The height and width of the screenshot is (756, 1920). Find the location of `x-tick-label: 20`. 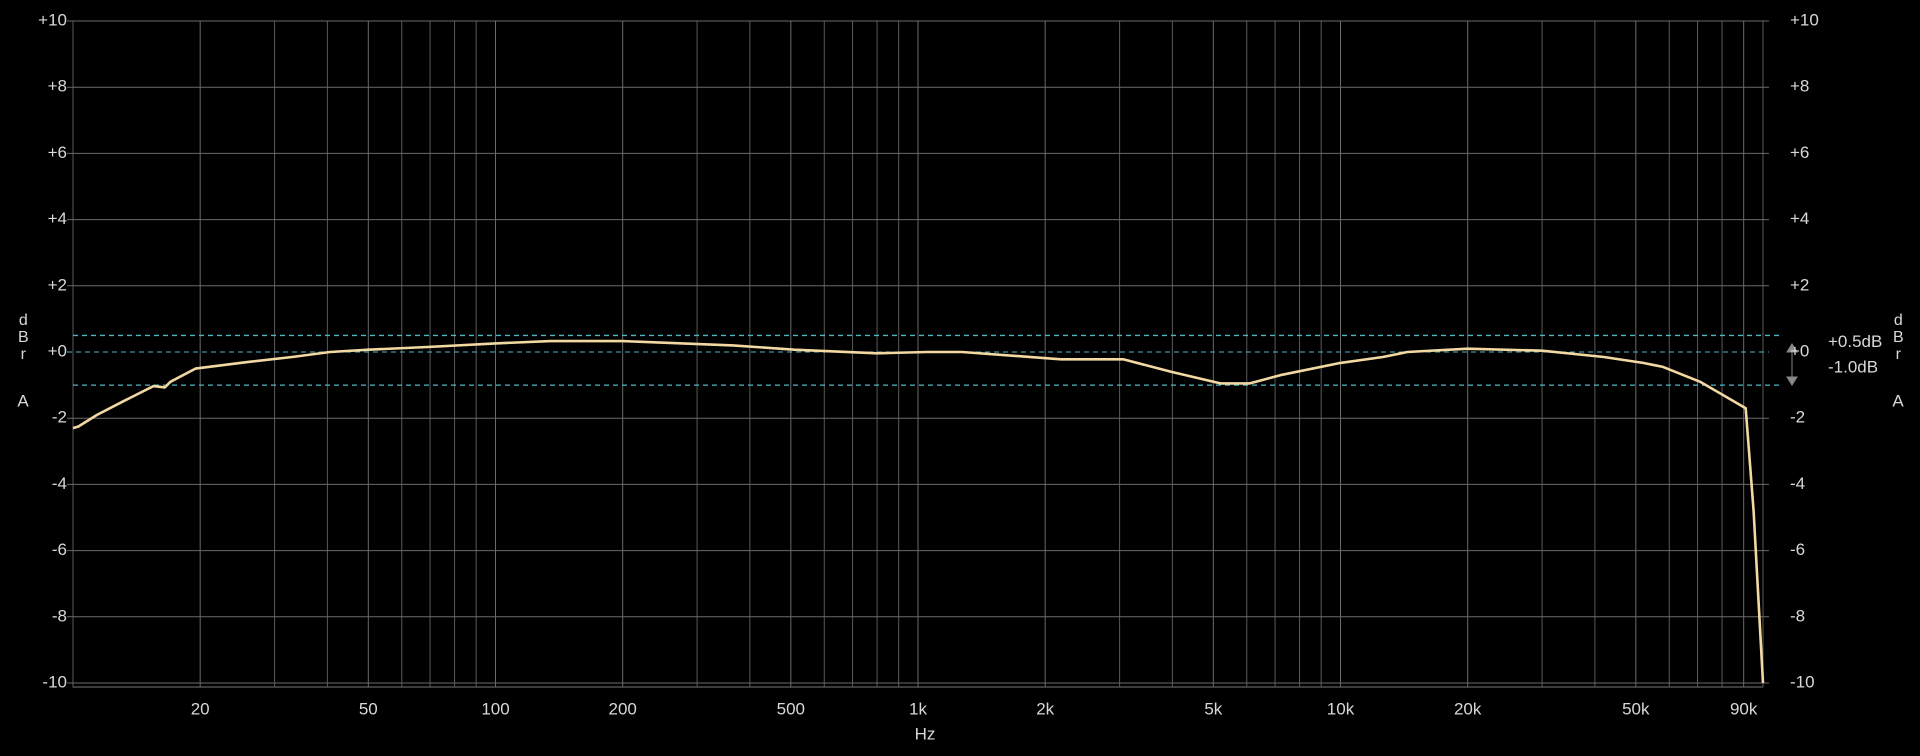

x-tick-label: 20 is located at coordinates (200, 708).